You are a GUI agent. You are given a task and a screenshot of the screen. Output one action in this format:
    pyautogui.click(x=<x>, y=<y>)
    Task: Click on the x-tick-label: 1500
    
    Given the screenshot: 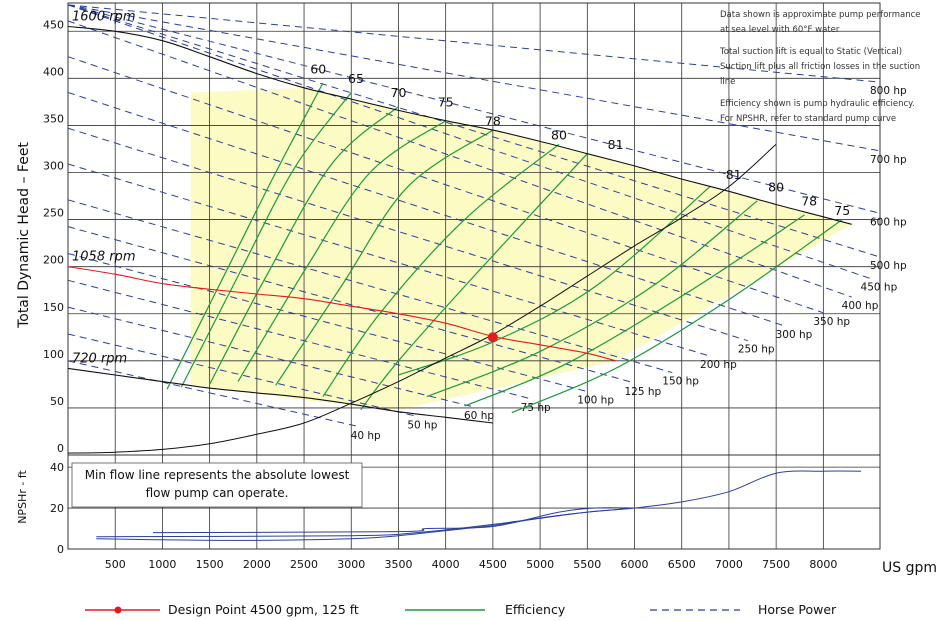 What is the action you would take?
    pyautogui.click(x=210, y=564)
    